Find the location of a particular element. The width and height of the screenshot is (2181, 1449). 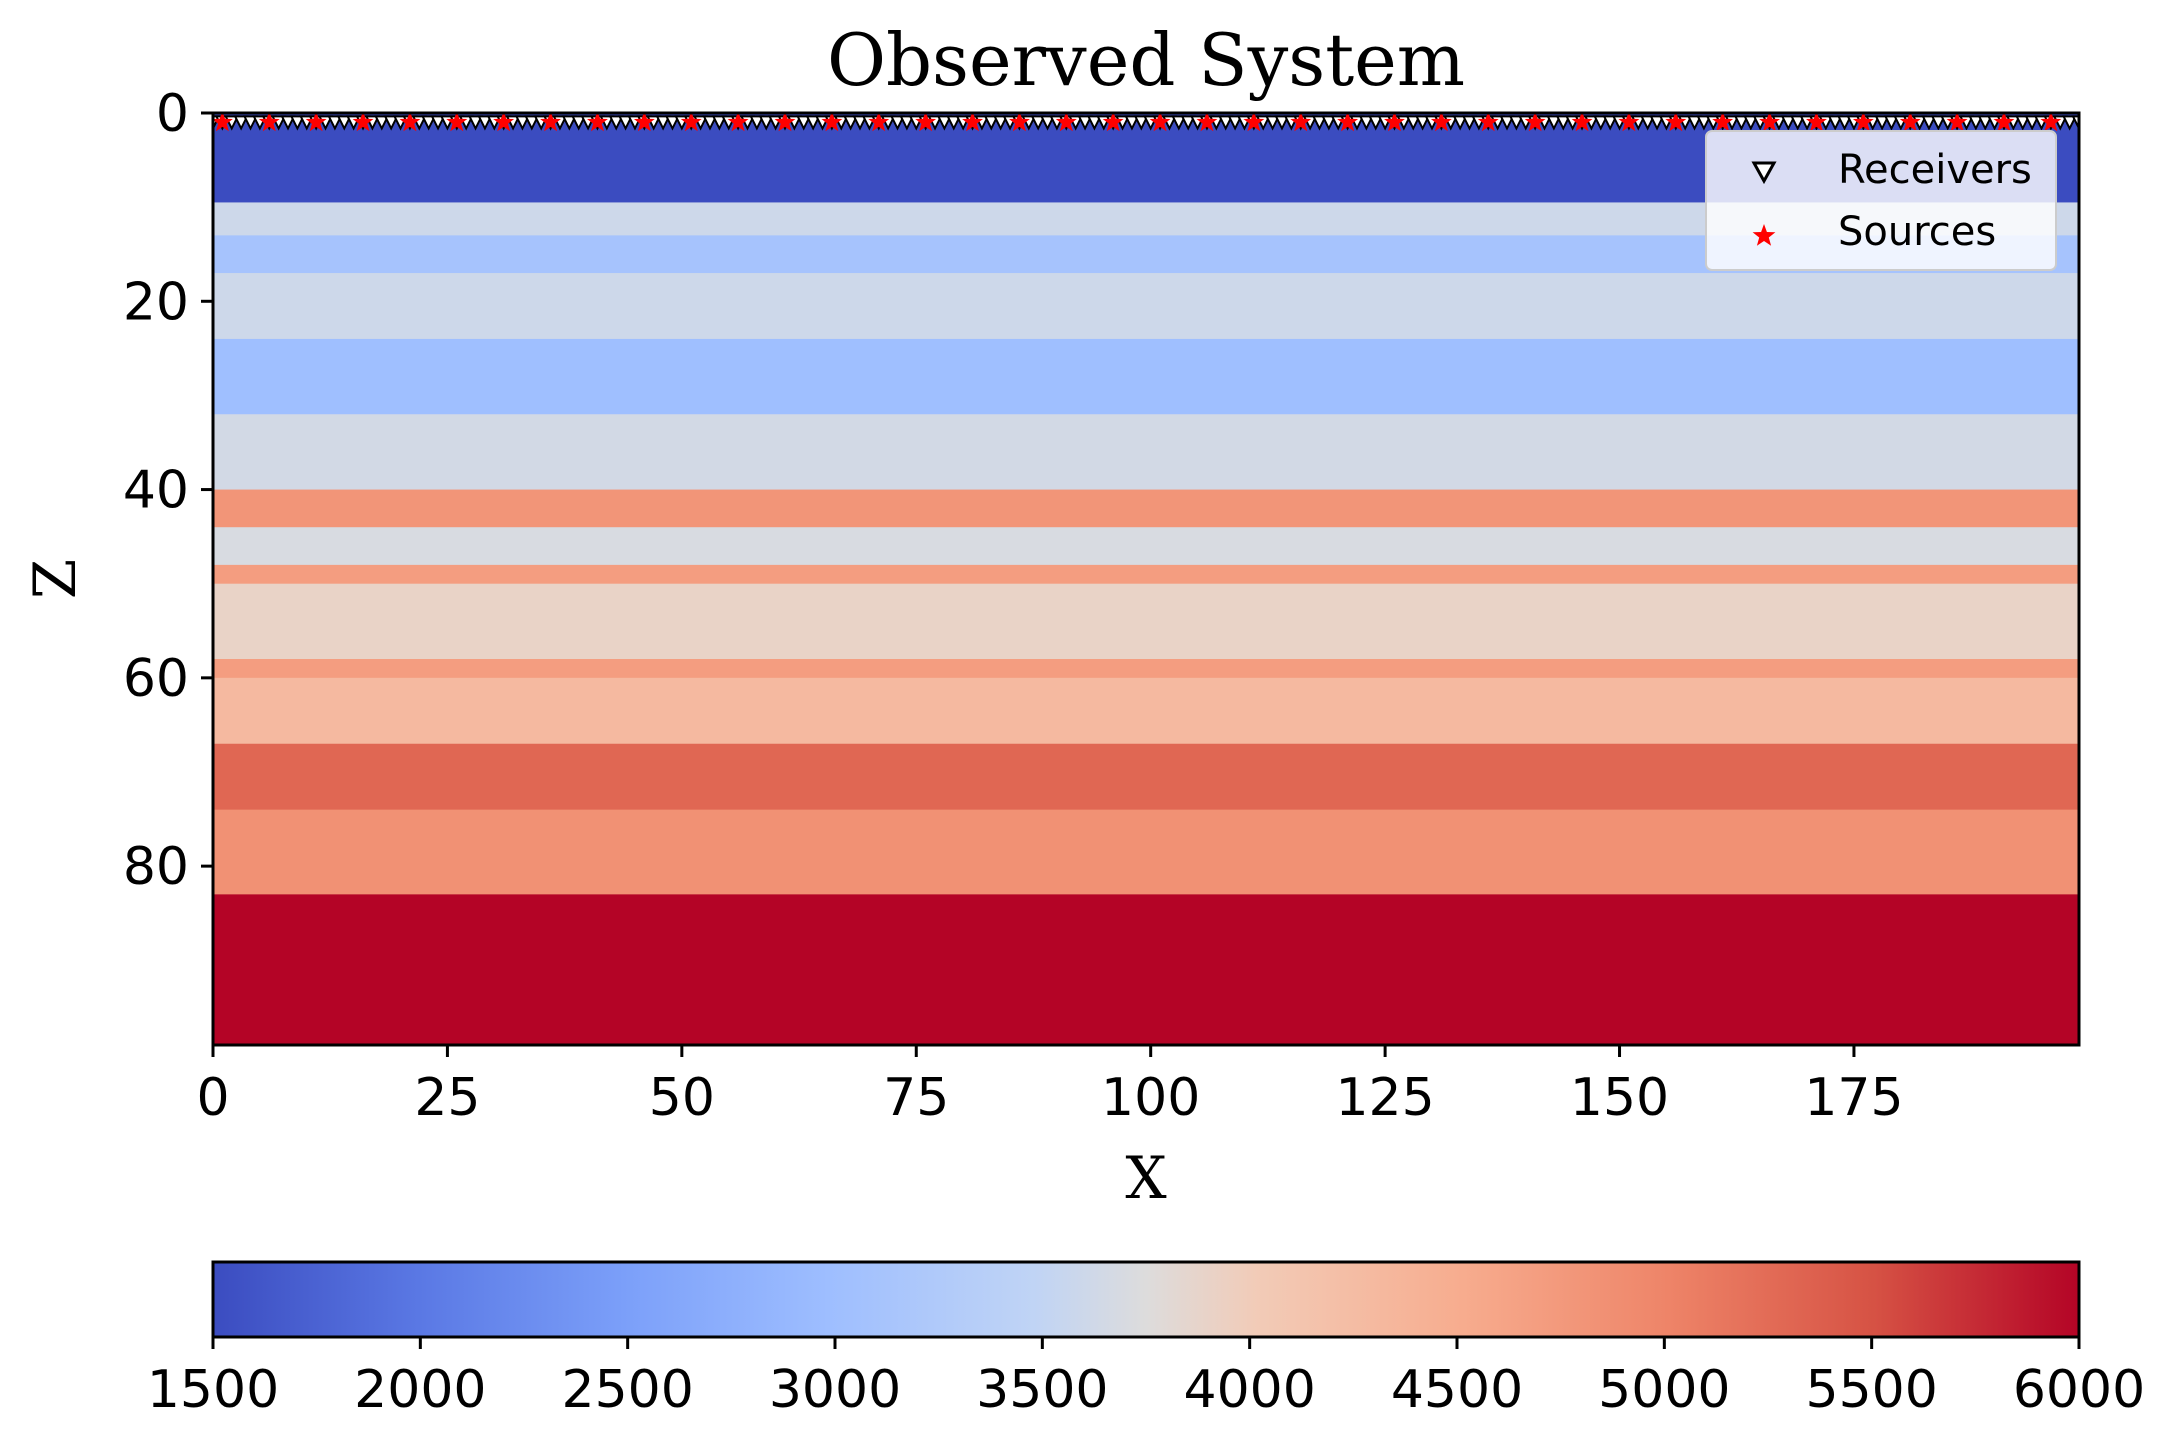

sources-legend-icon is located at coordinates (1764, 235).